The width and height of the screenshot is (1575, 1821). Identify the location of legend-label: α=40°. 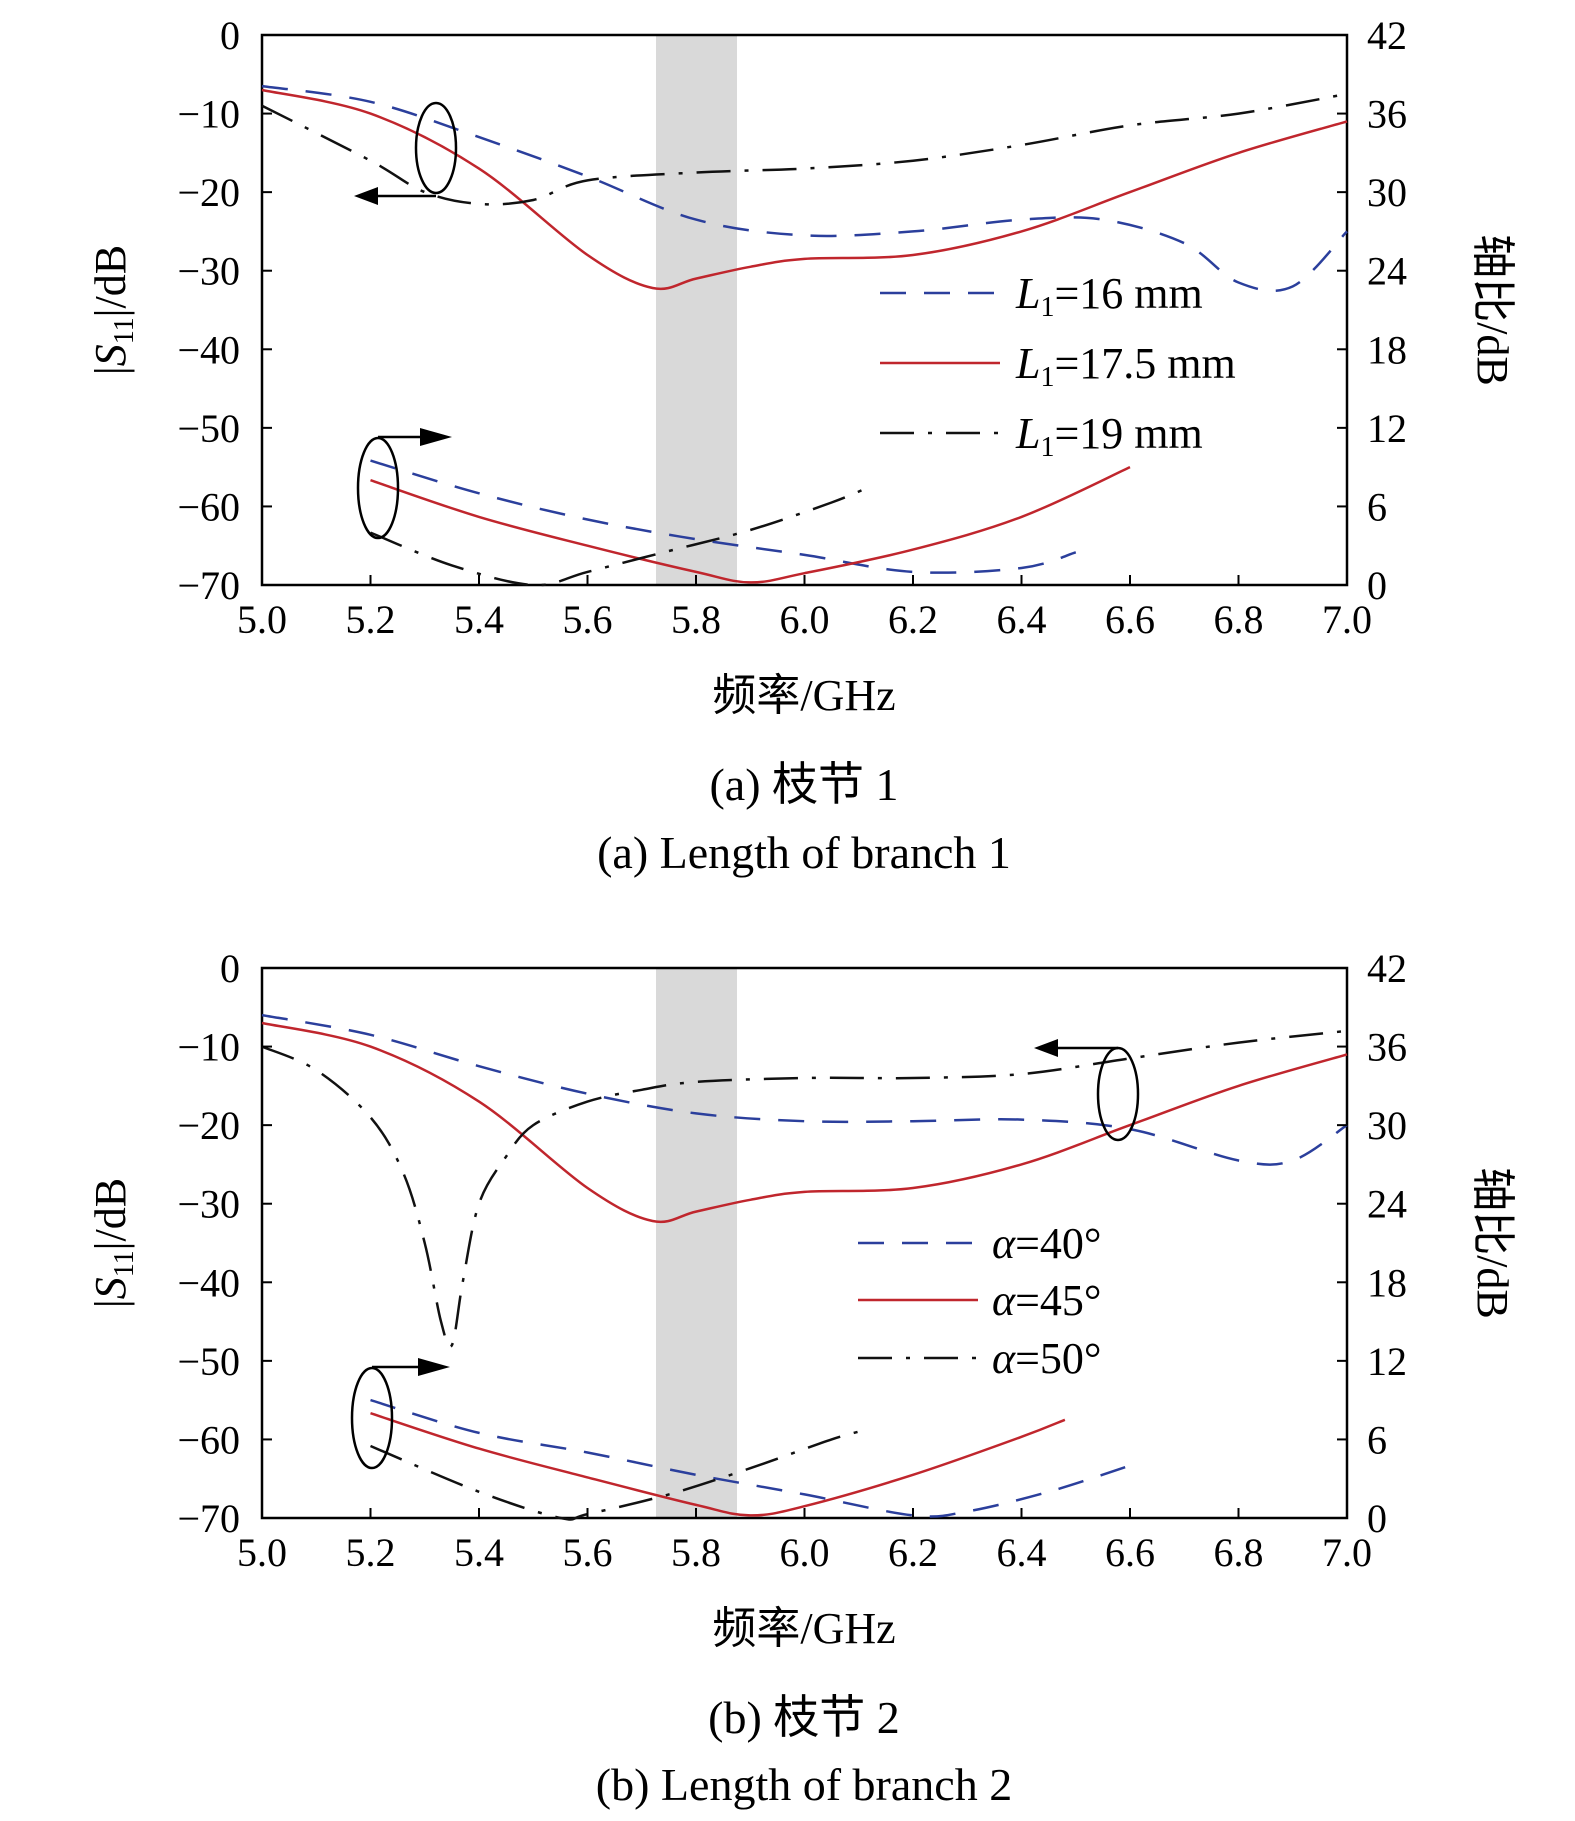
(1047, 1243).